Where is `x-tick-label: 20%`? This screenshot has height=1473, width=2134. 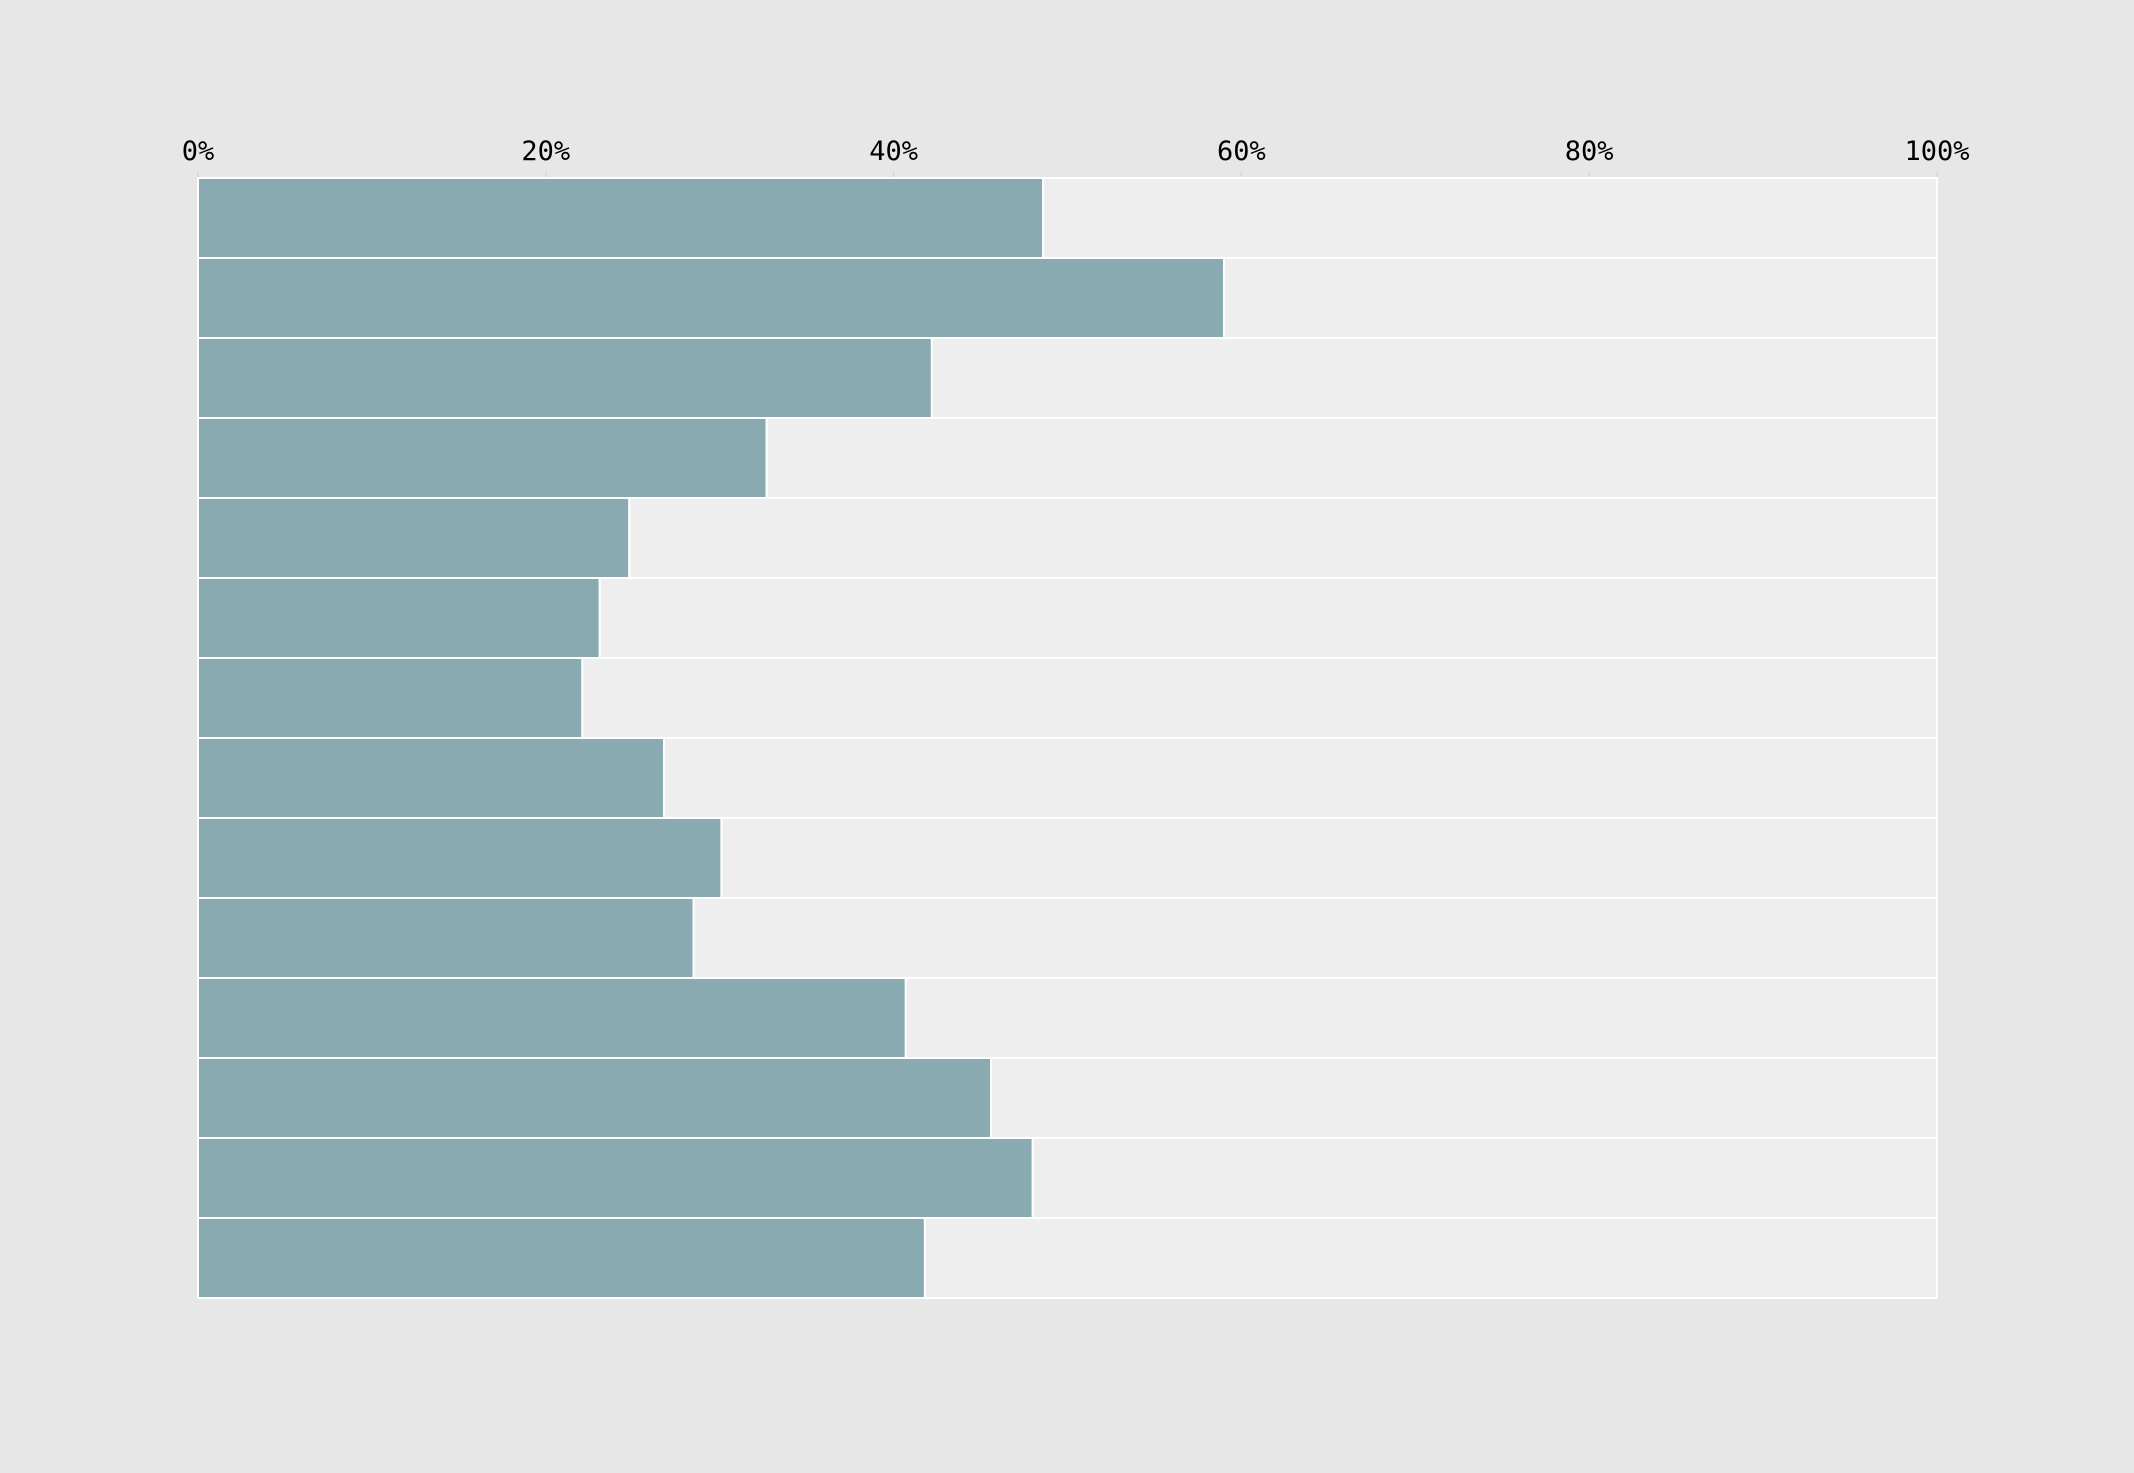
x-tick-label: 20% is located at coordinates (545, 151).